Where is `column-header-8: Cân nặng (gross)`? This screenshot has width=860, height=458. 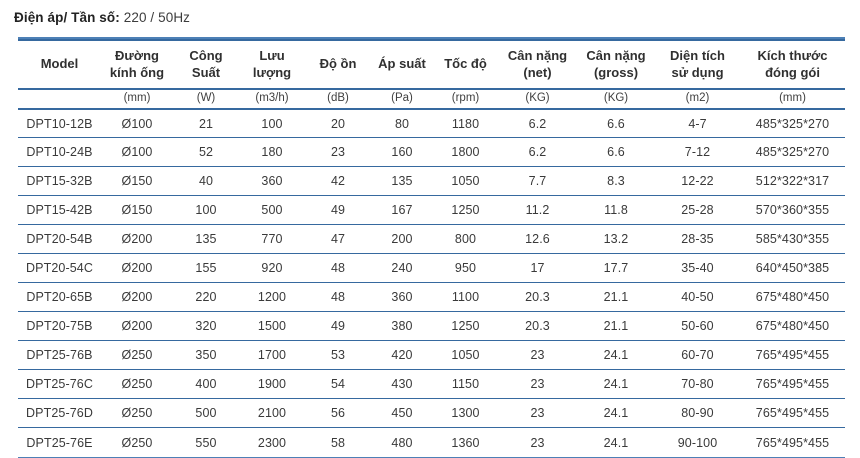
column-header-8: Cân nặng (gross) is located at coordinates (616, 65).